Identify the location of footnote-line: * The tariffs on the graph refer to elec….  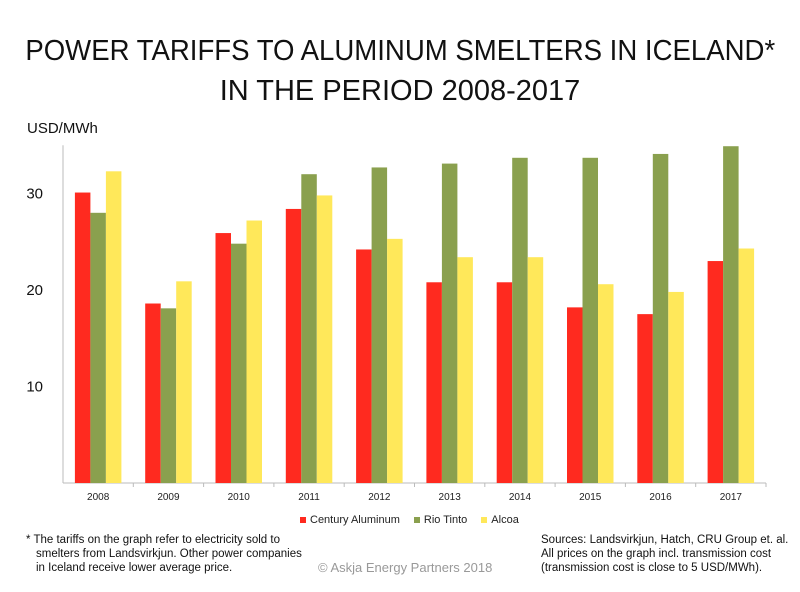
(153, 540).